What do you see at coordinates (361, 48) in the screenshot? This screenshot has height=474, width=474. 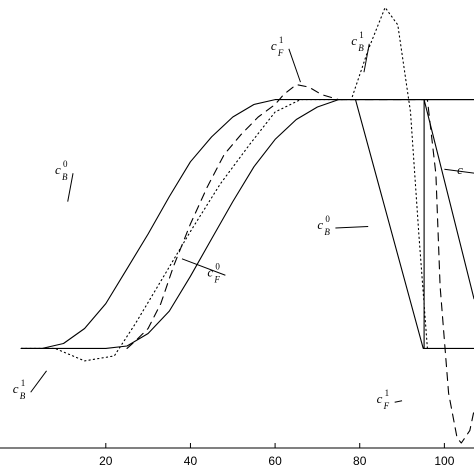 I see `annotation-sub-3: B` at bounding box center [361, 48].